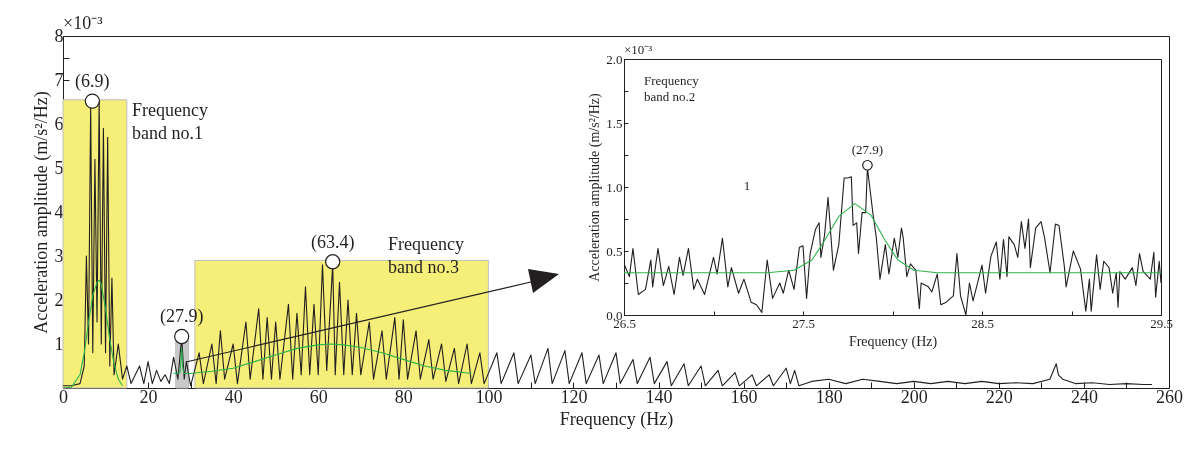  Describe the element at coordinates (982, 323) in the screenshot. I see `x-tick-label: 28.5` at that location.